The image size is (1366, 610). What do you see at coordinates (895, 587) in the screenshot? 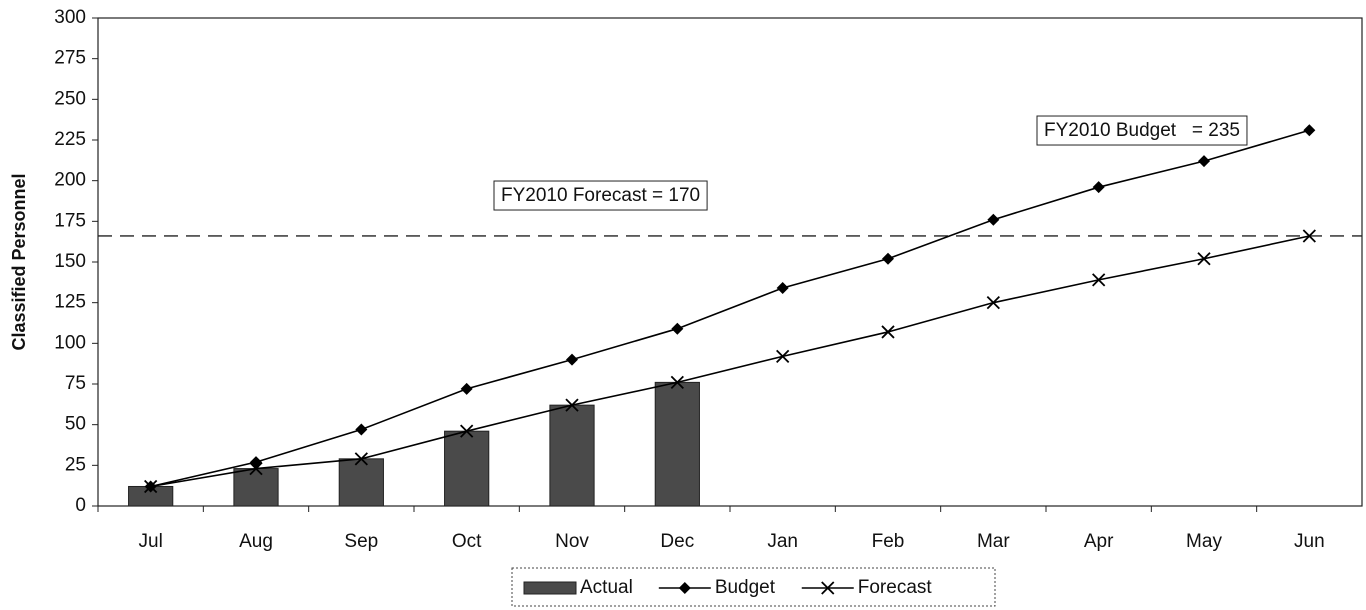
I see `legend-label: Forecast` at bounding box center [895, 587].